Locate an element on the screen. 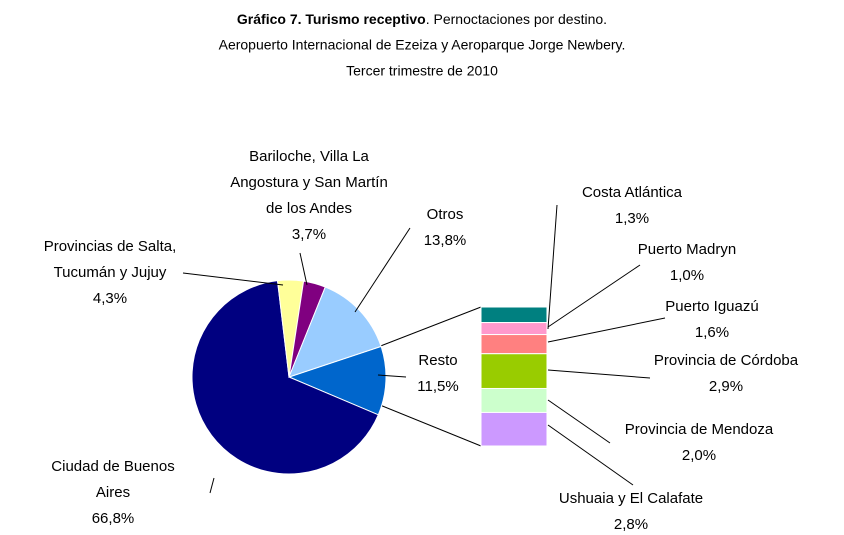 The height and width of the screenshot is (535, 844). bar-label: Costa Atlántica is located at coordinates (632, 192).